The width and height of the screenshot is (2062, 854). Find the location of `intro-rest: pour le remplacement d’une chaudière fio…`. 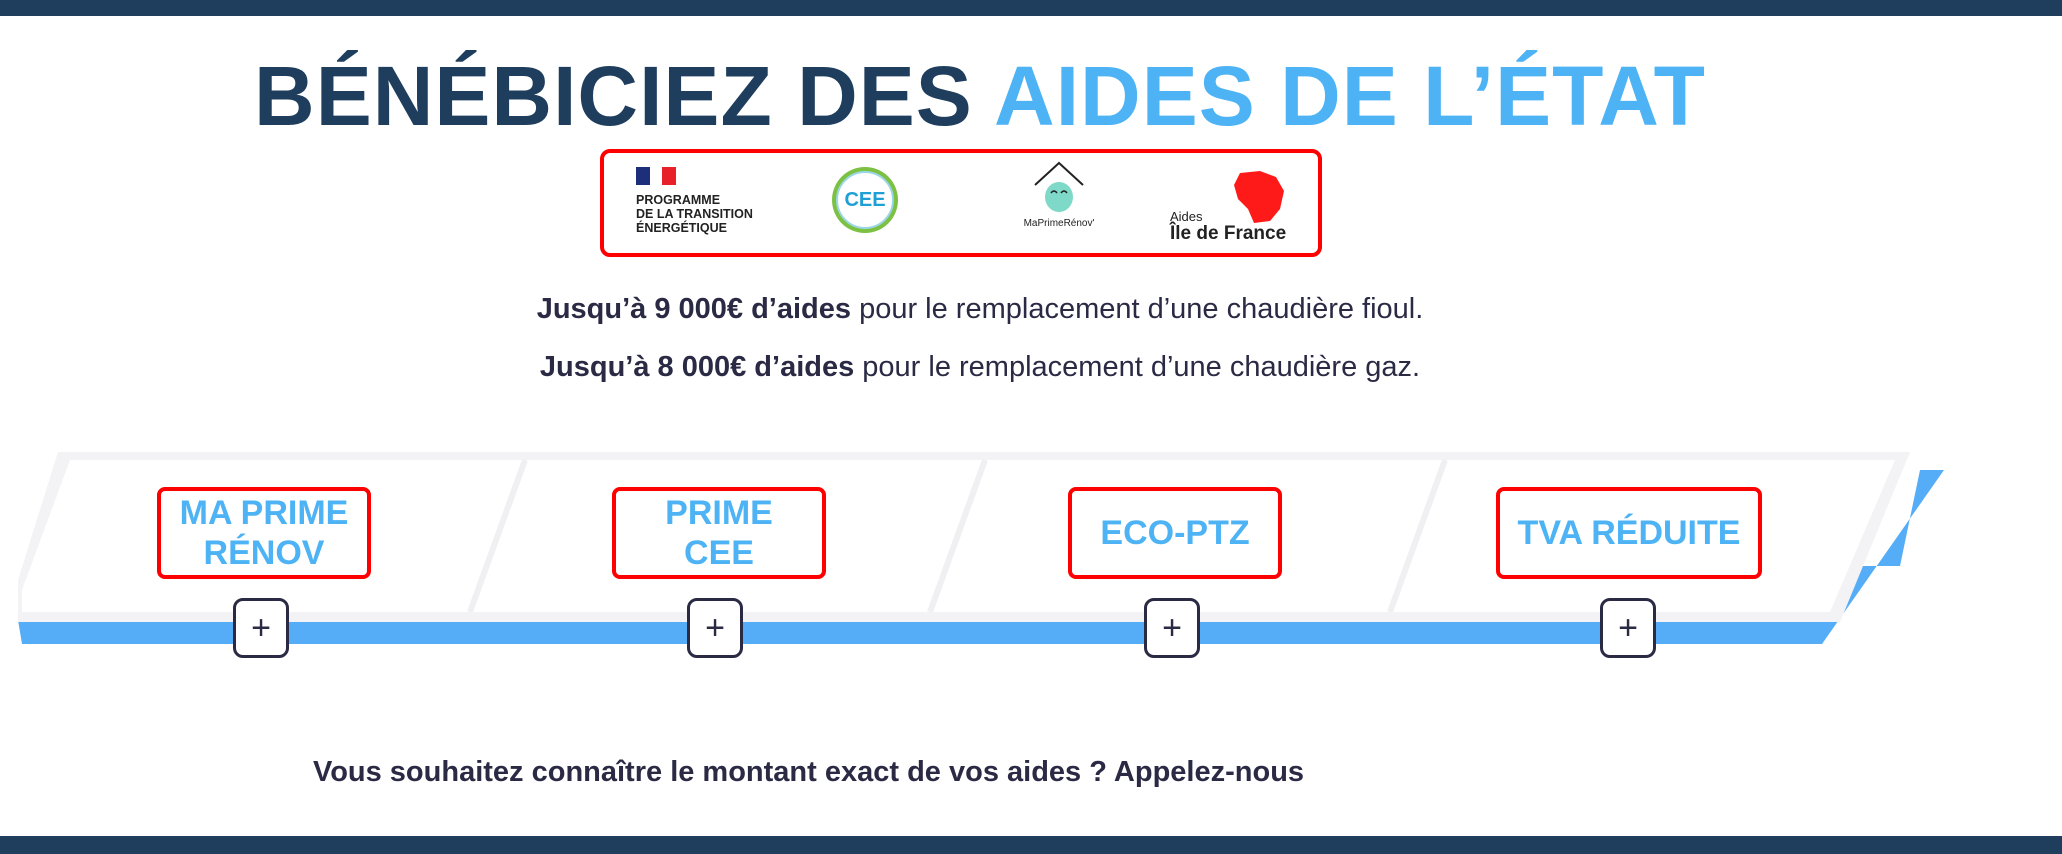

intro-rest: pour le remplacement d’une chaudière fio… is located at coordinates (1137, 309).